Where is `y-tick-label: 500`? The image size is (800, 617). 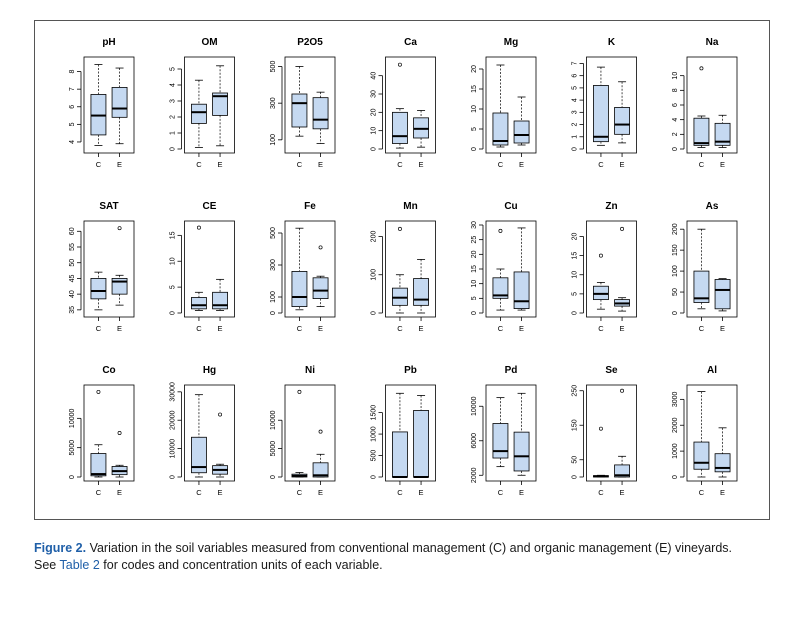
y-tick-label: 500 is located at coordinates (374, 456).